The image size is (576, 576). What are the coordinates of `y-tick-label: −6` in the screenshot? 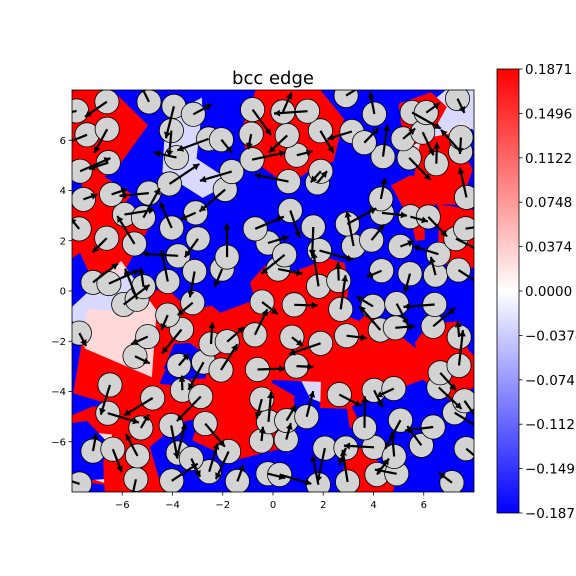 It's located at (58, 442).